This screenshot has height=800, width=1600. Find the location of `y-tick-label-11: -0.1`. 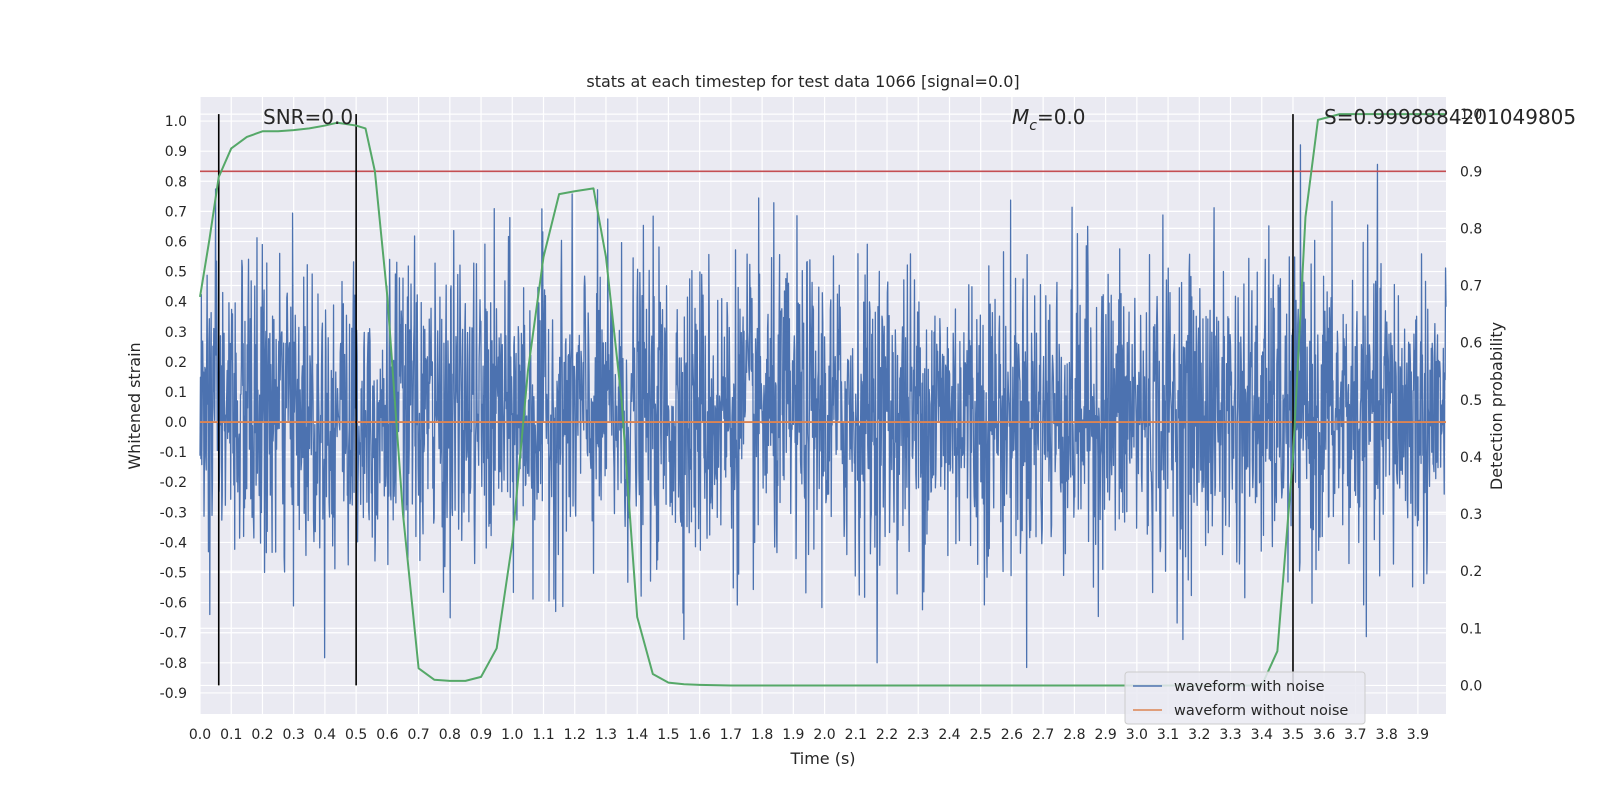

y-tick-label-11: -0.1 is located at coordinates (173, 453).